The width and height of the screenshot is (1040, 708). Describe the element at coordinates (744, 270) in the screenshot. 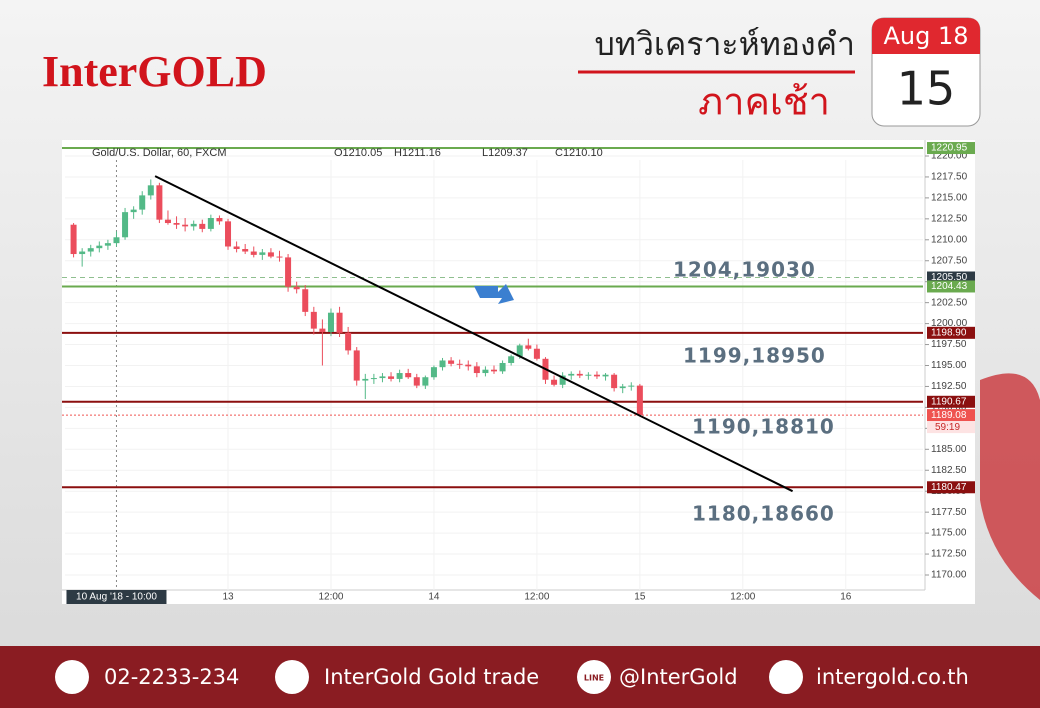

I see `level-annotation: 1204,19030` at that location.